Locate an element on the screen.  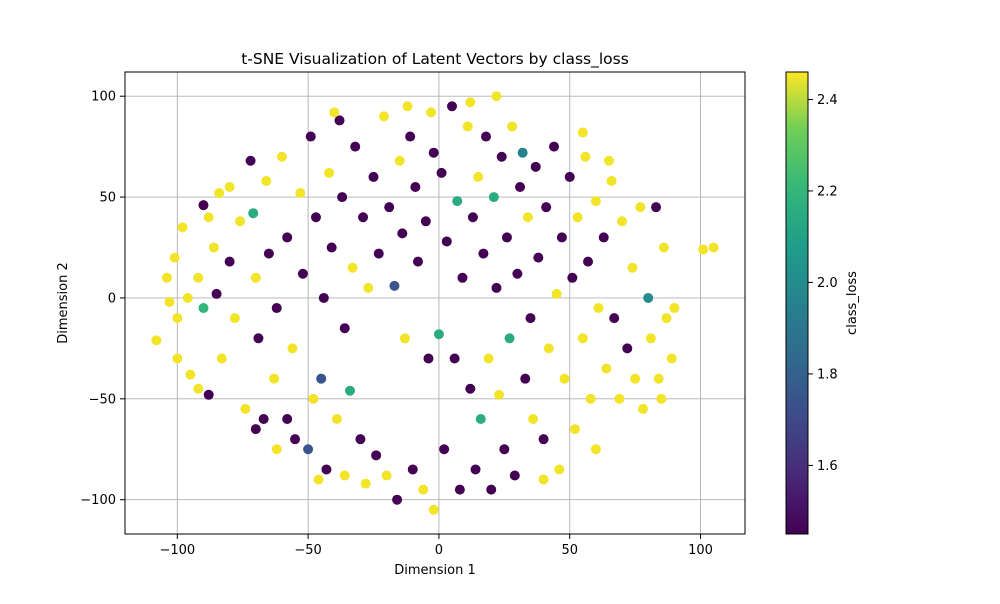
x-tick-label: −100 is located at coordinates (177, 550).